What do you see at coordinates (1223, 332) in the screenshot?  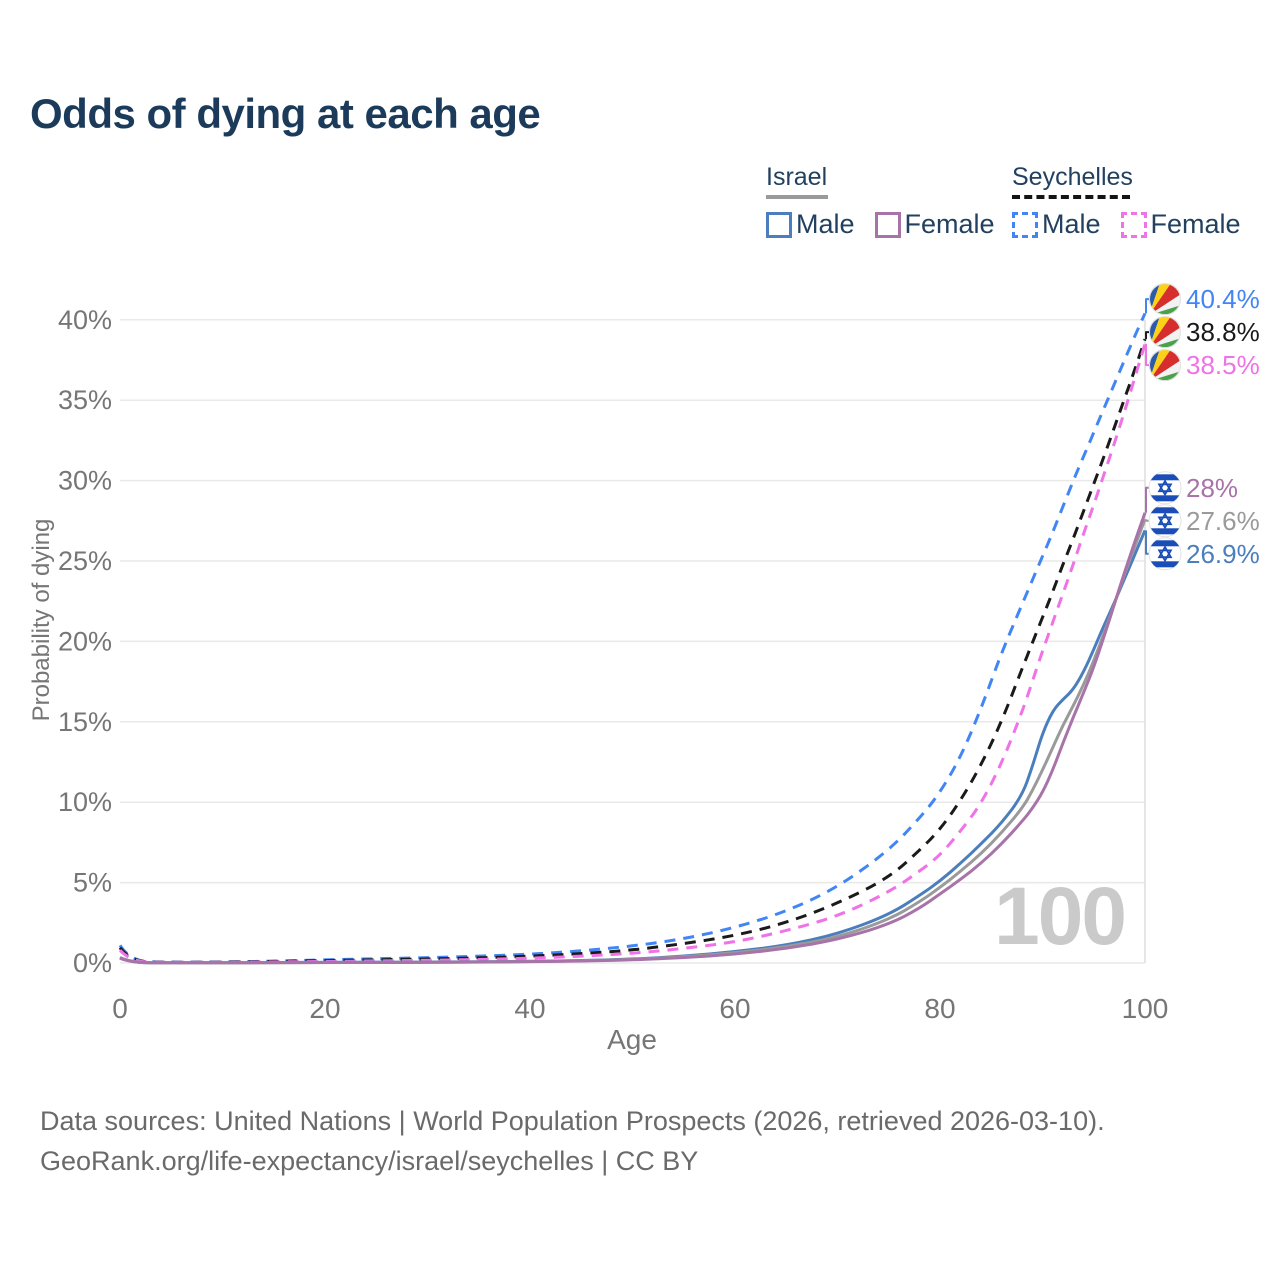 I see `end-label-seychelles-both: 38.8%` at bounding box center [1223, 332].